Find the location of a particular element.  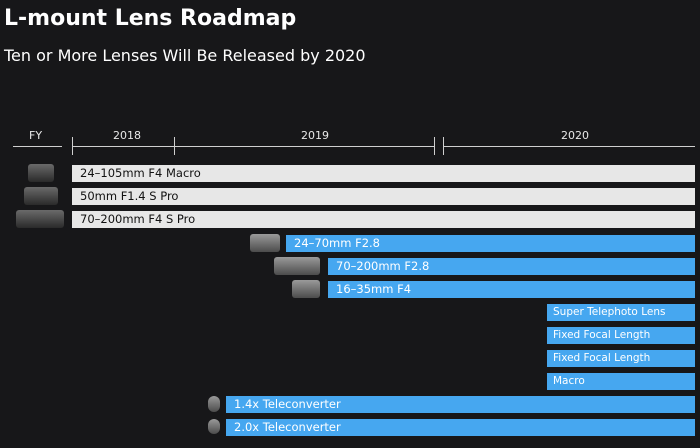

roadmap-bar-50mm: 50mm F1.4 S Pro is located at coordinates (383, 196).